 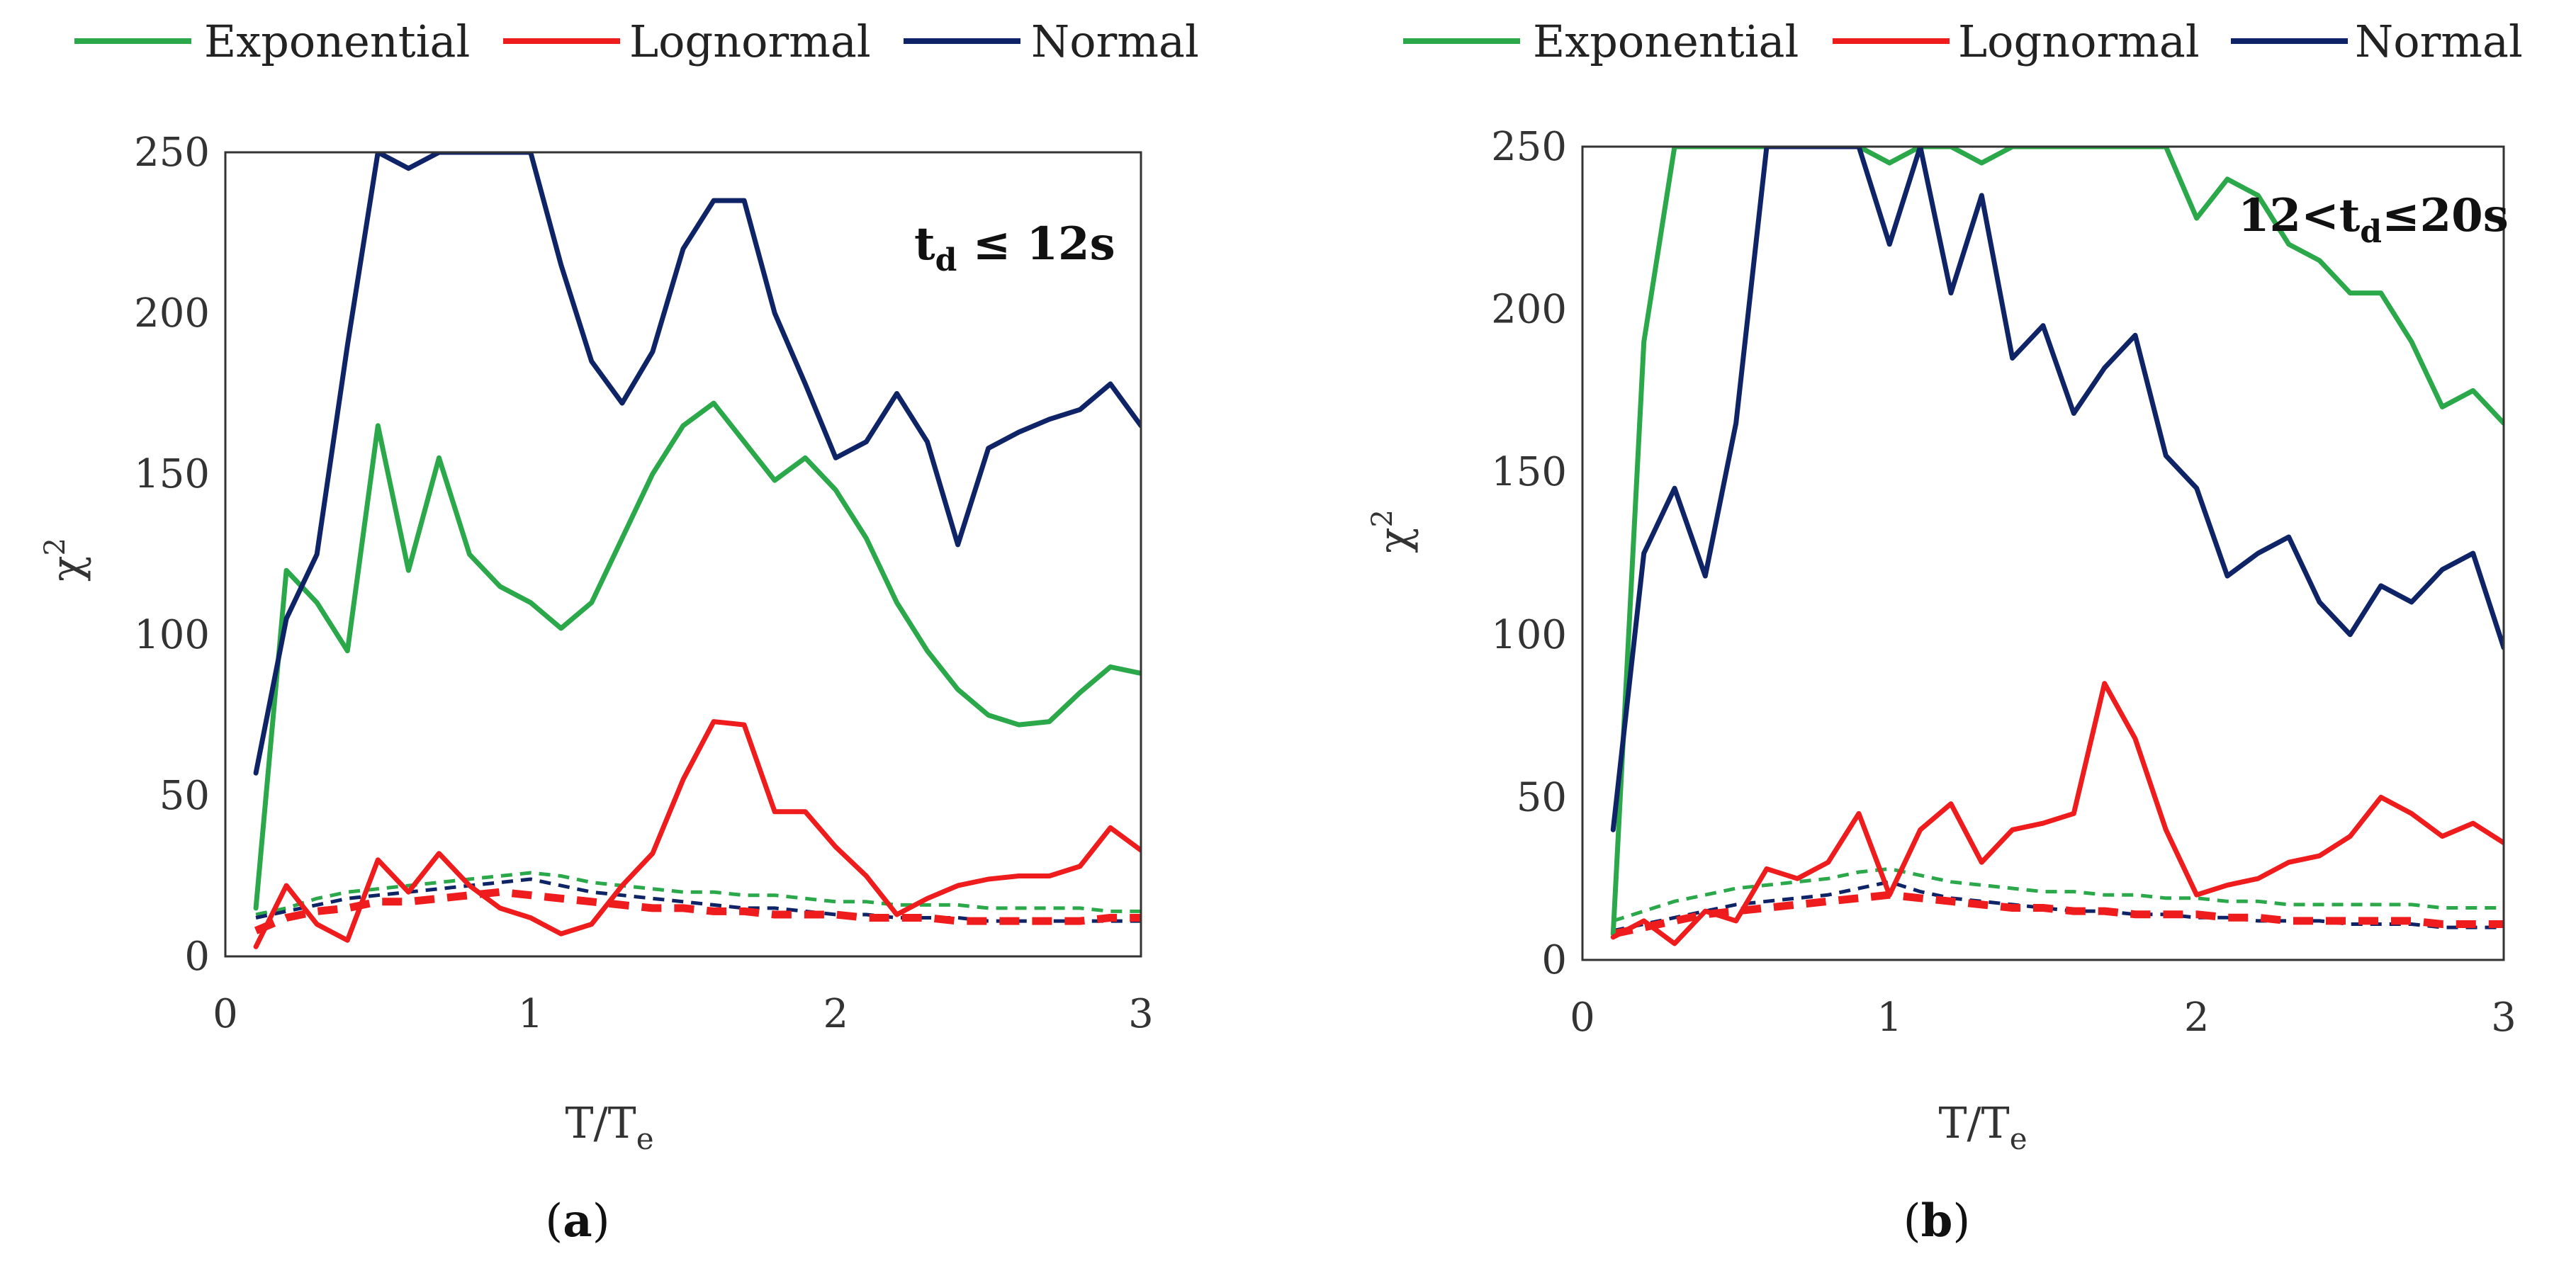 I want to click on panel-caption: (b), so click(x=1937, y=1221).